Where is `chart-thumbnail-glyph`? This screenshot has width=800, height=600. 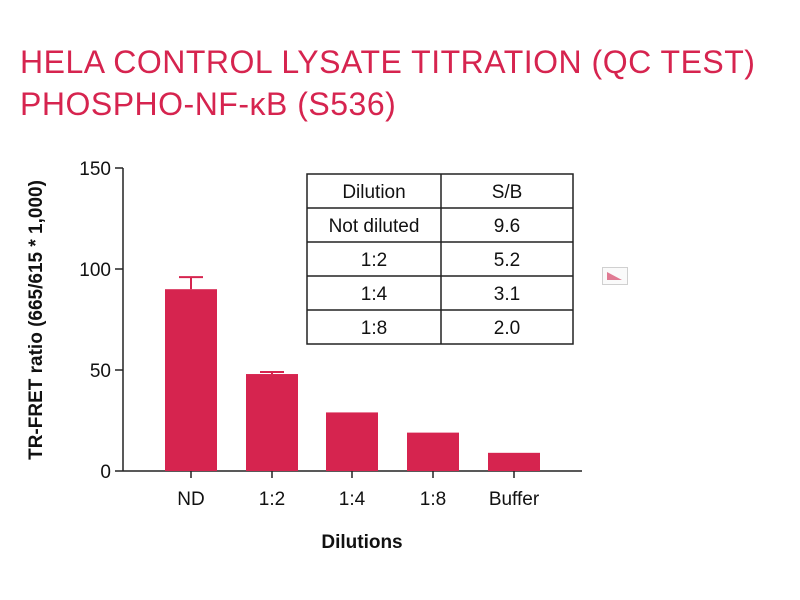 chart-thumbnail-glyph is located at coordinates (614, 276).